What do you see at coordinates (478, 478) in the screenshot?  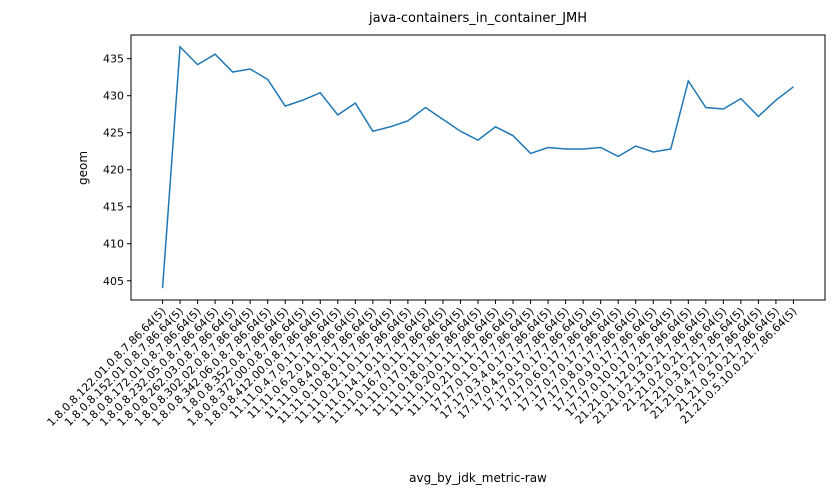 I see `x-axis-label: avg_by_jdk_metric-raw` at bounding box center [478, 478].